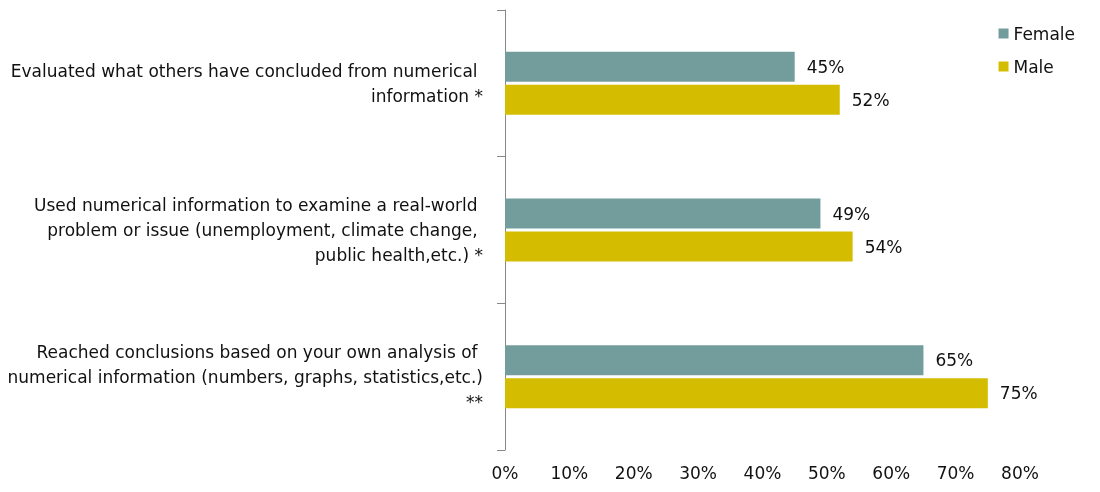 The width and height of the screenshot is (1100, 492). Describe the element at coordinates (955, 472) in the screenshot. I see `x-tick-label: 70%` at that location.